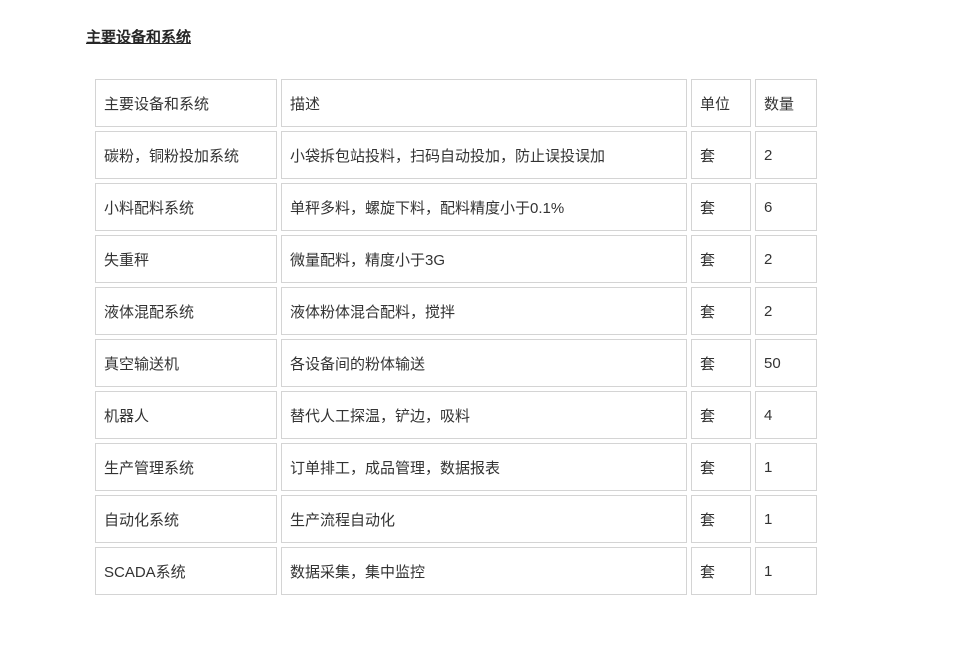  What do you see at coordinates (786, 415) in the screenshot?
I see `cell-quantity: 4` at bounding box center [786, 415].